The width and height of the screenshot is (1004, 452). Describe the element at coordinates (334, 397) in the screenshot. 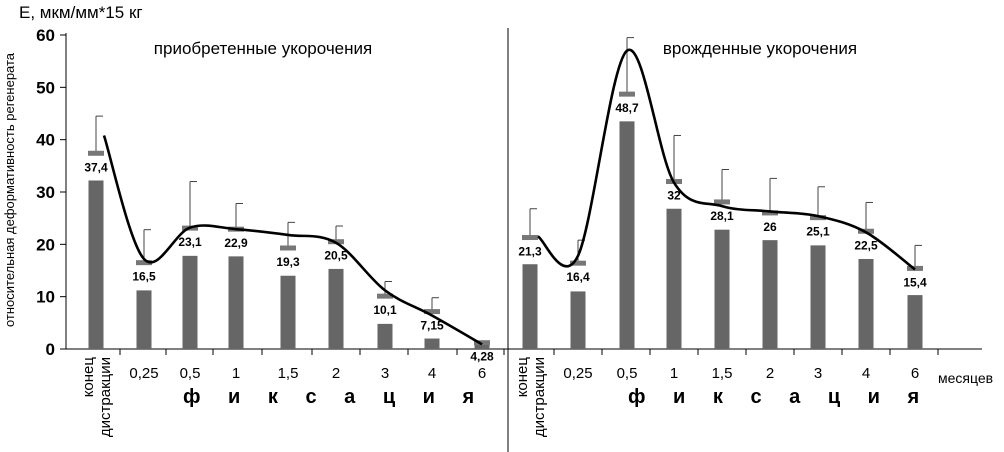

I see `x-group-label-left: ф и к с а ц и я` at that location.